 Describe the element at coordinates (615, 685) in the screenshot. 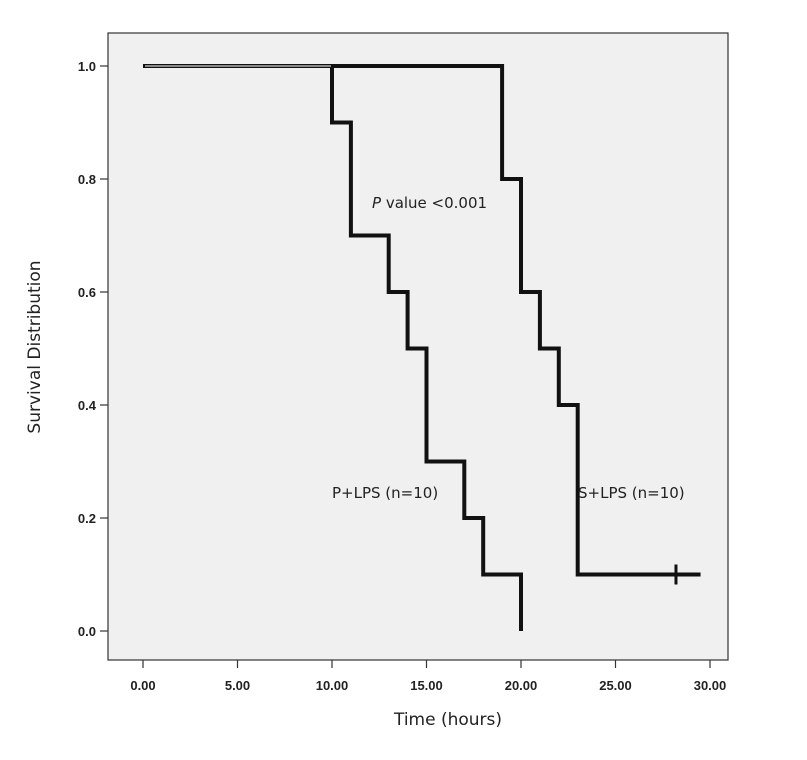

I see `x-tick-label: 25.00` at that location.